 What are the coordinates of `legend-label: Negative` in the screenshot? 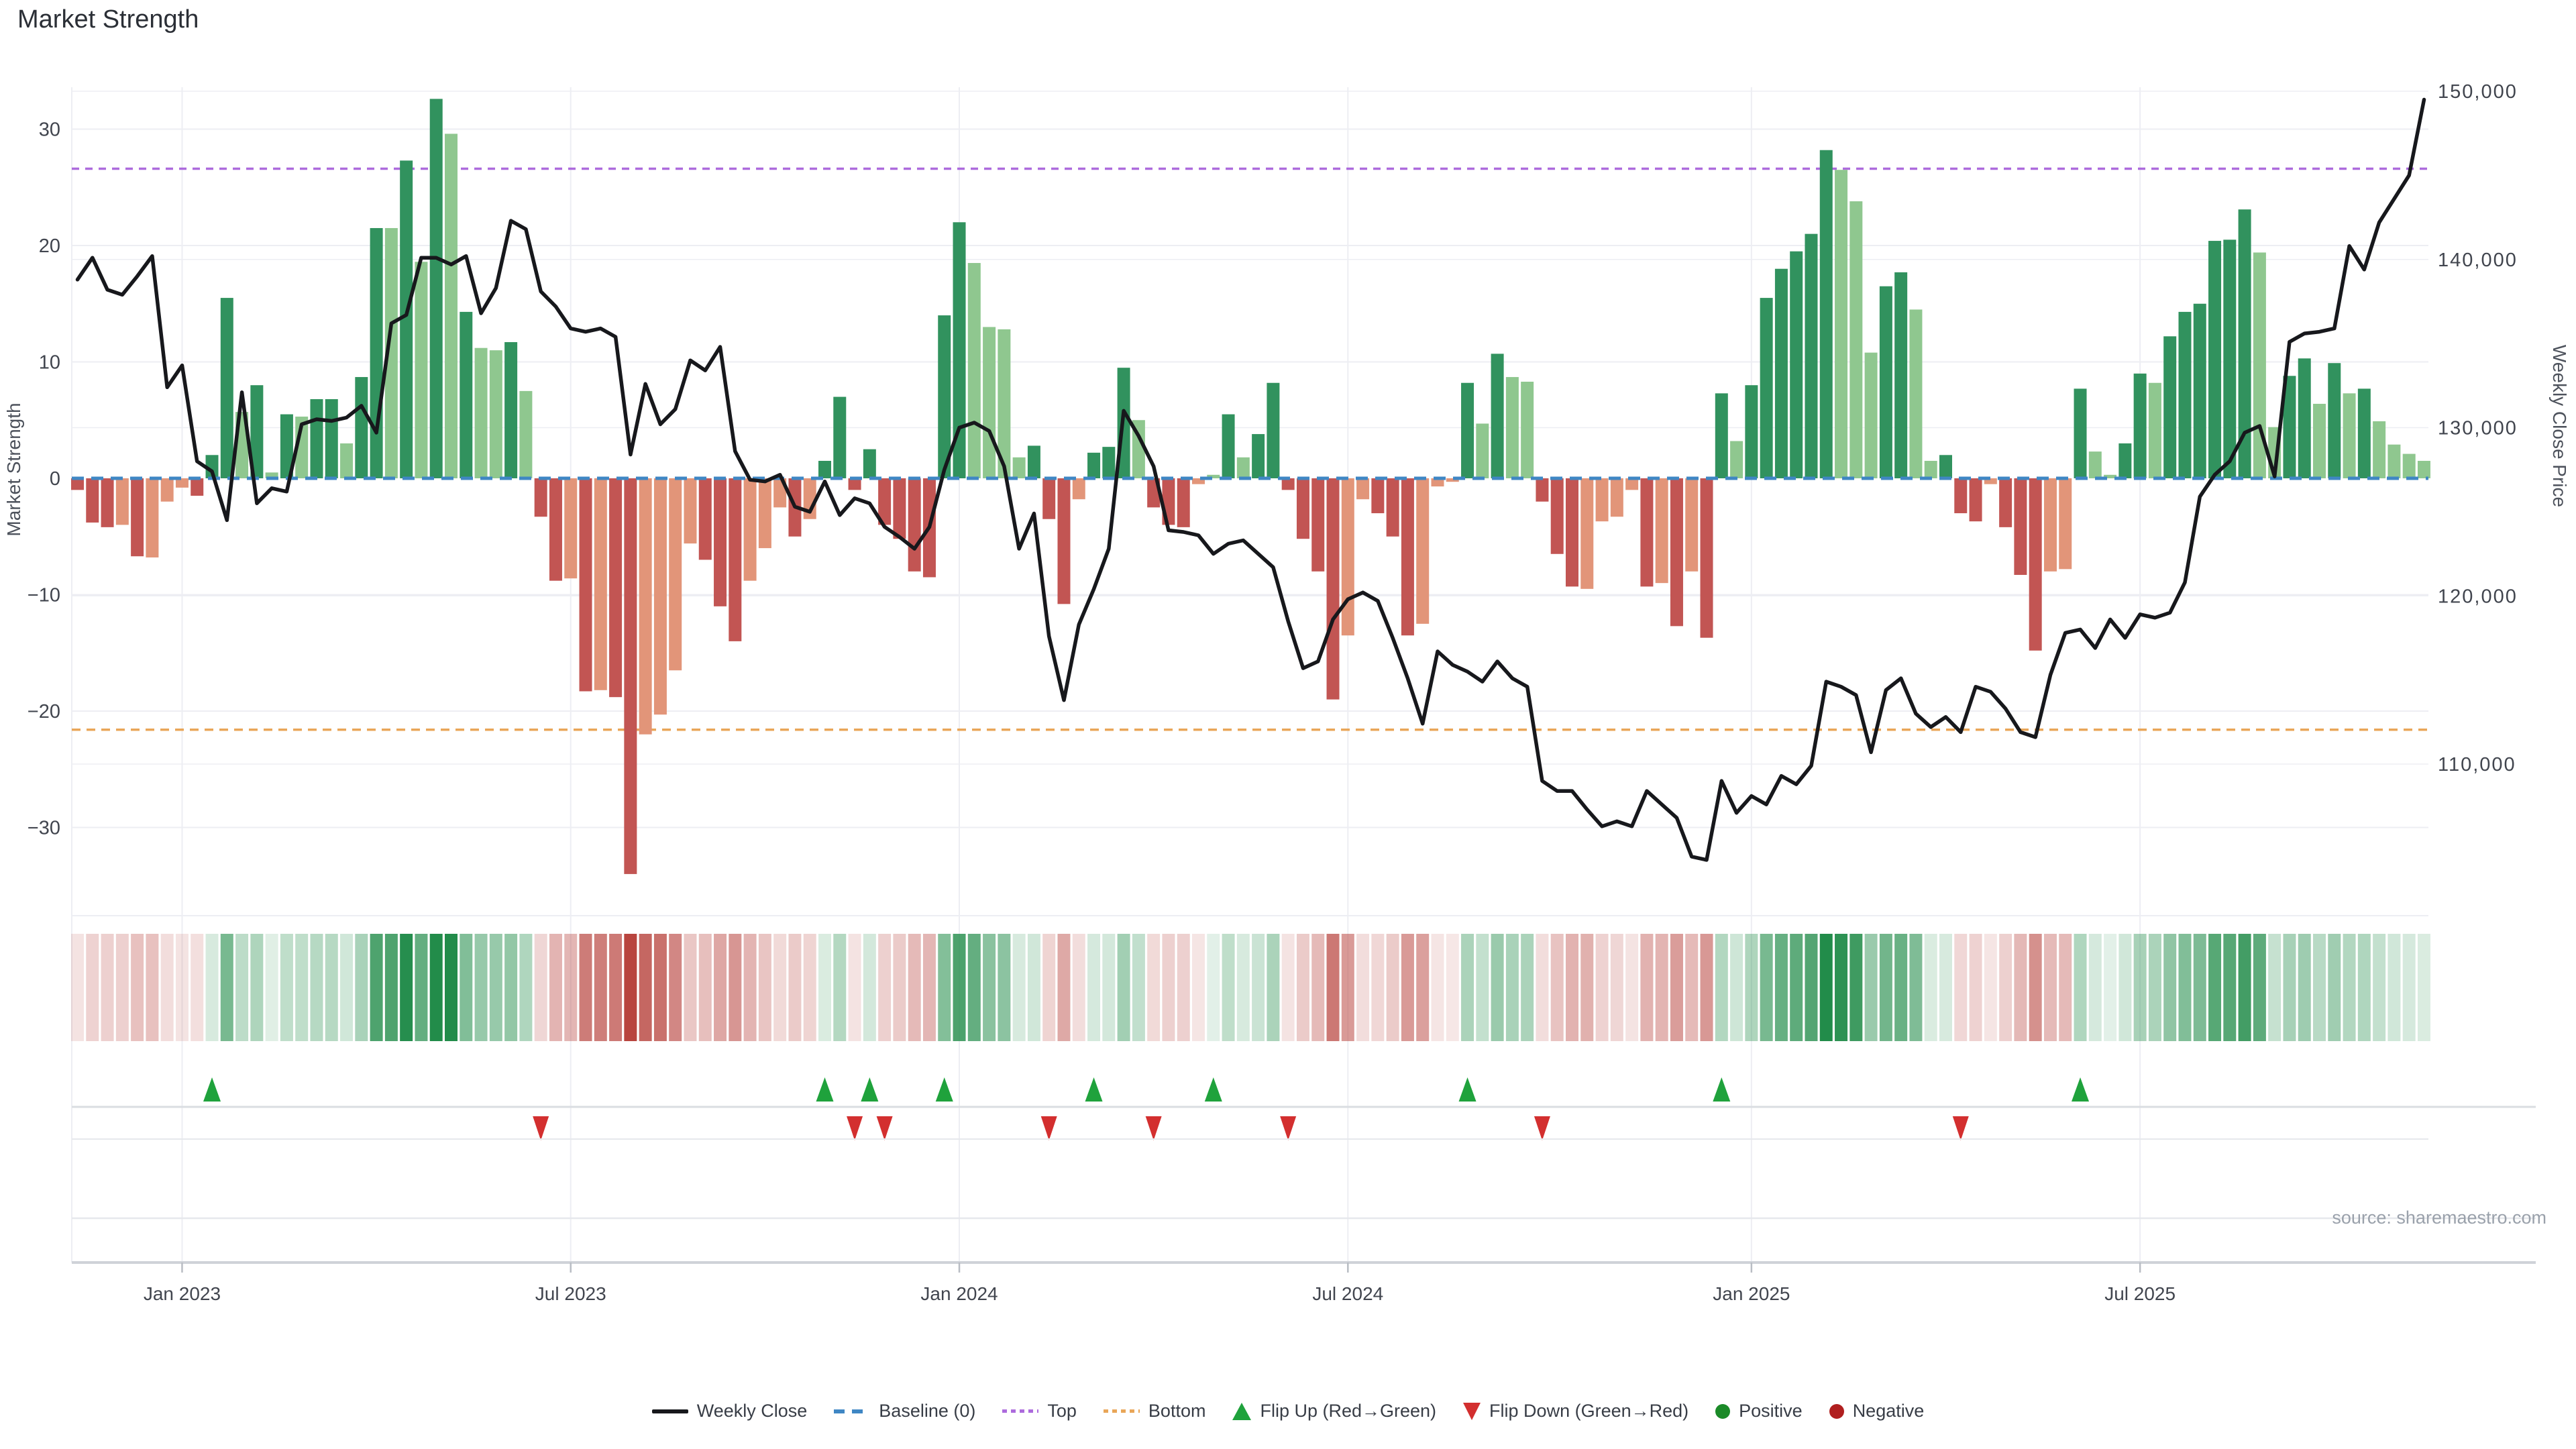 It's located at (1888, 1411).